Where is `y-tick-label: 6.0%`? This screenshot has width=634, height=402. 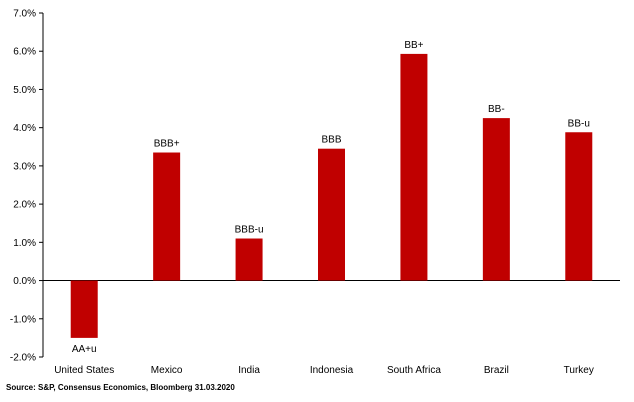
y-tick-label: 6.0% is located at coordinates (24, 52).